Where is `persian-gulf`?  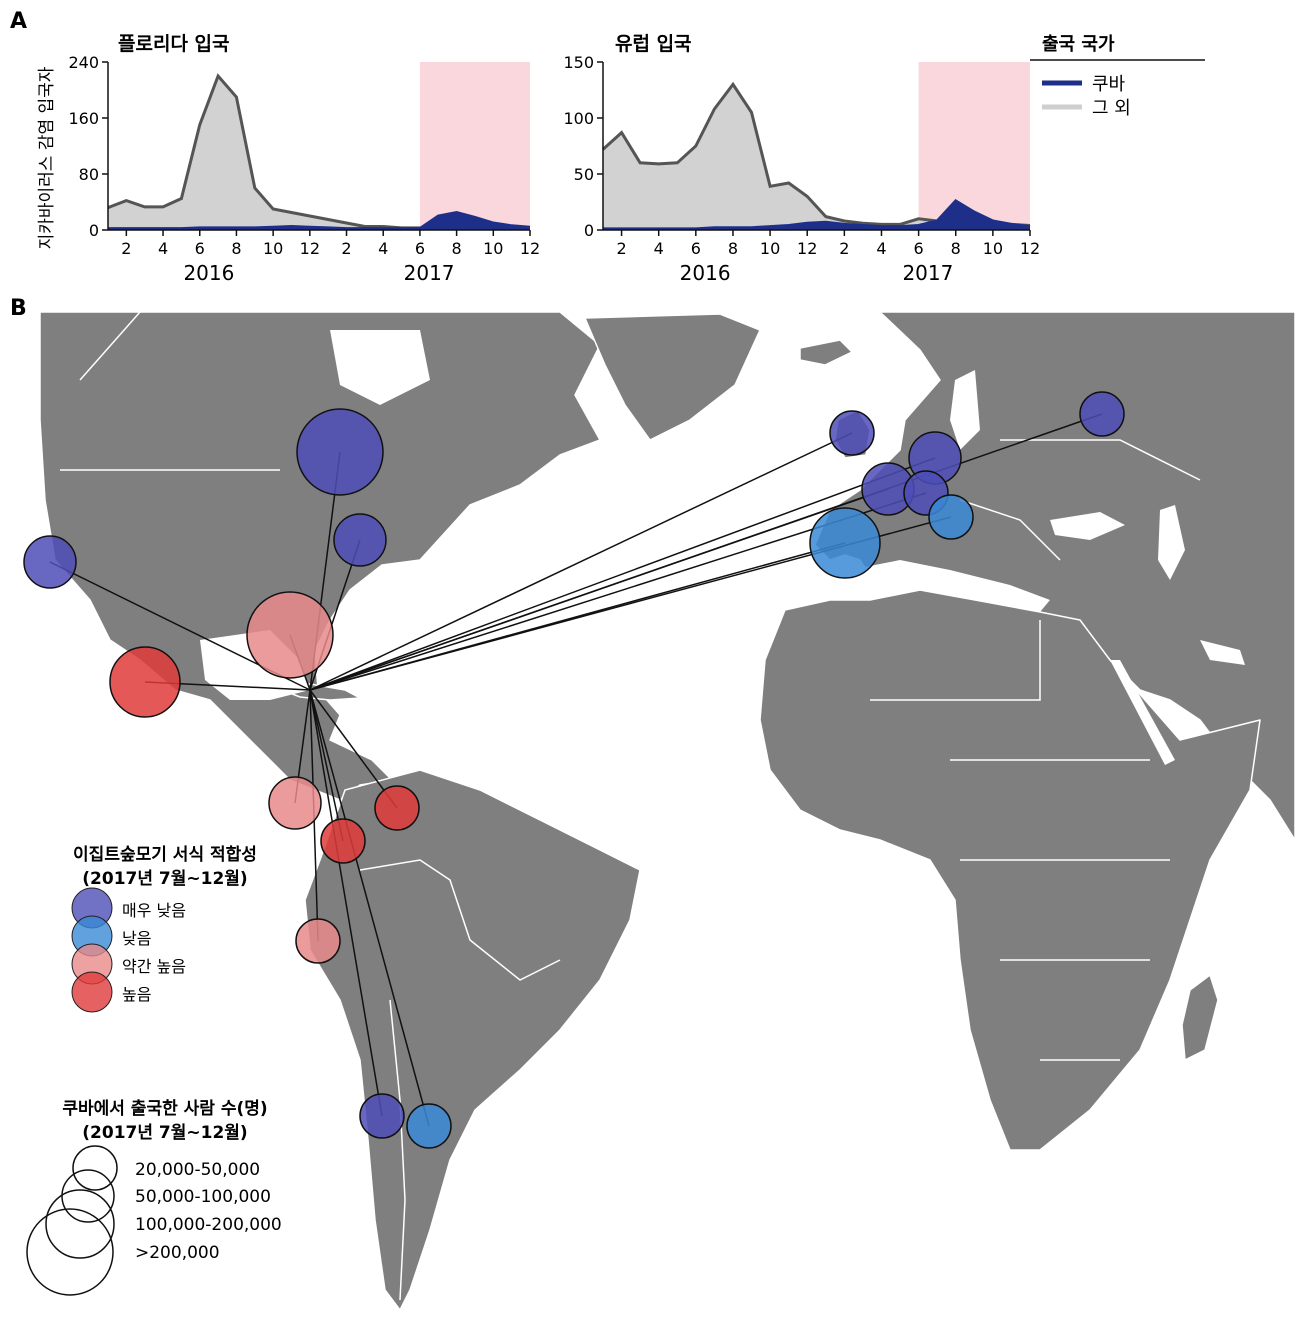 persian-gulf is located at coordinates (1222, 652).